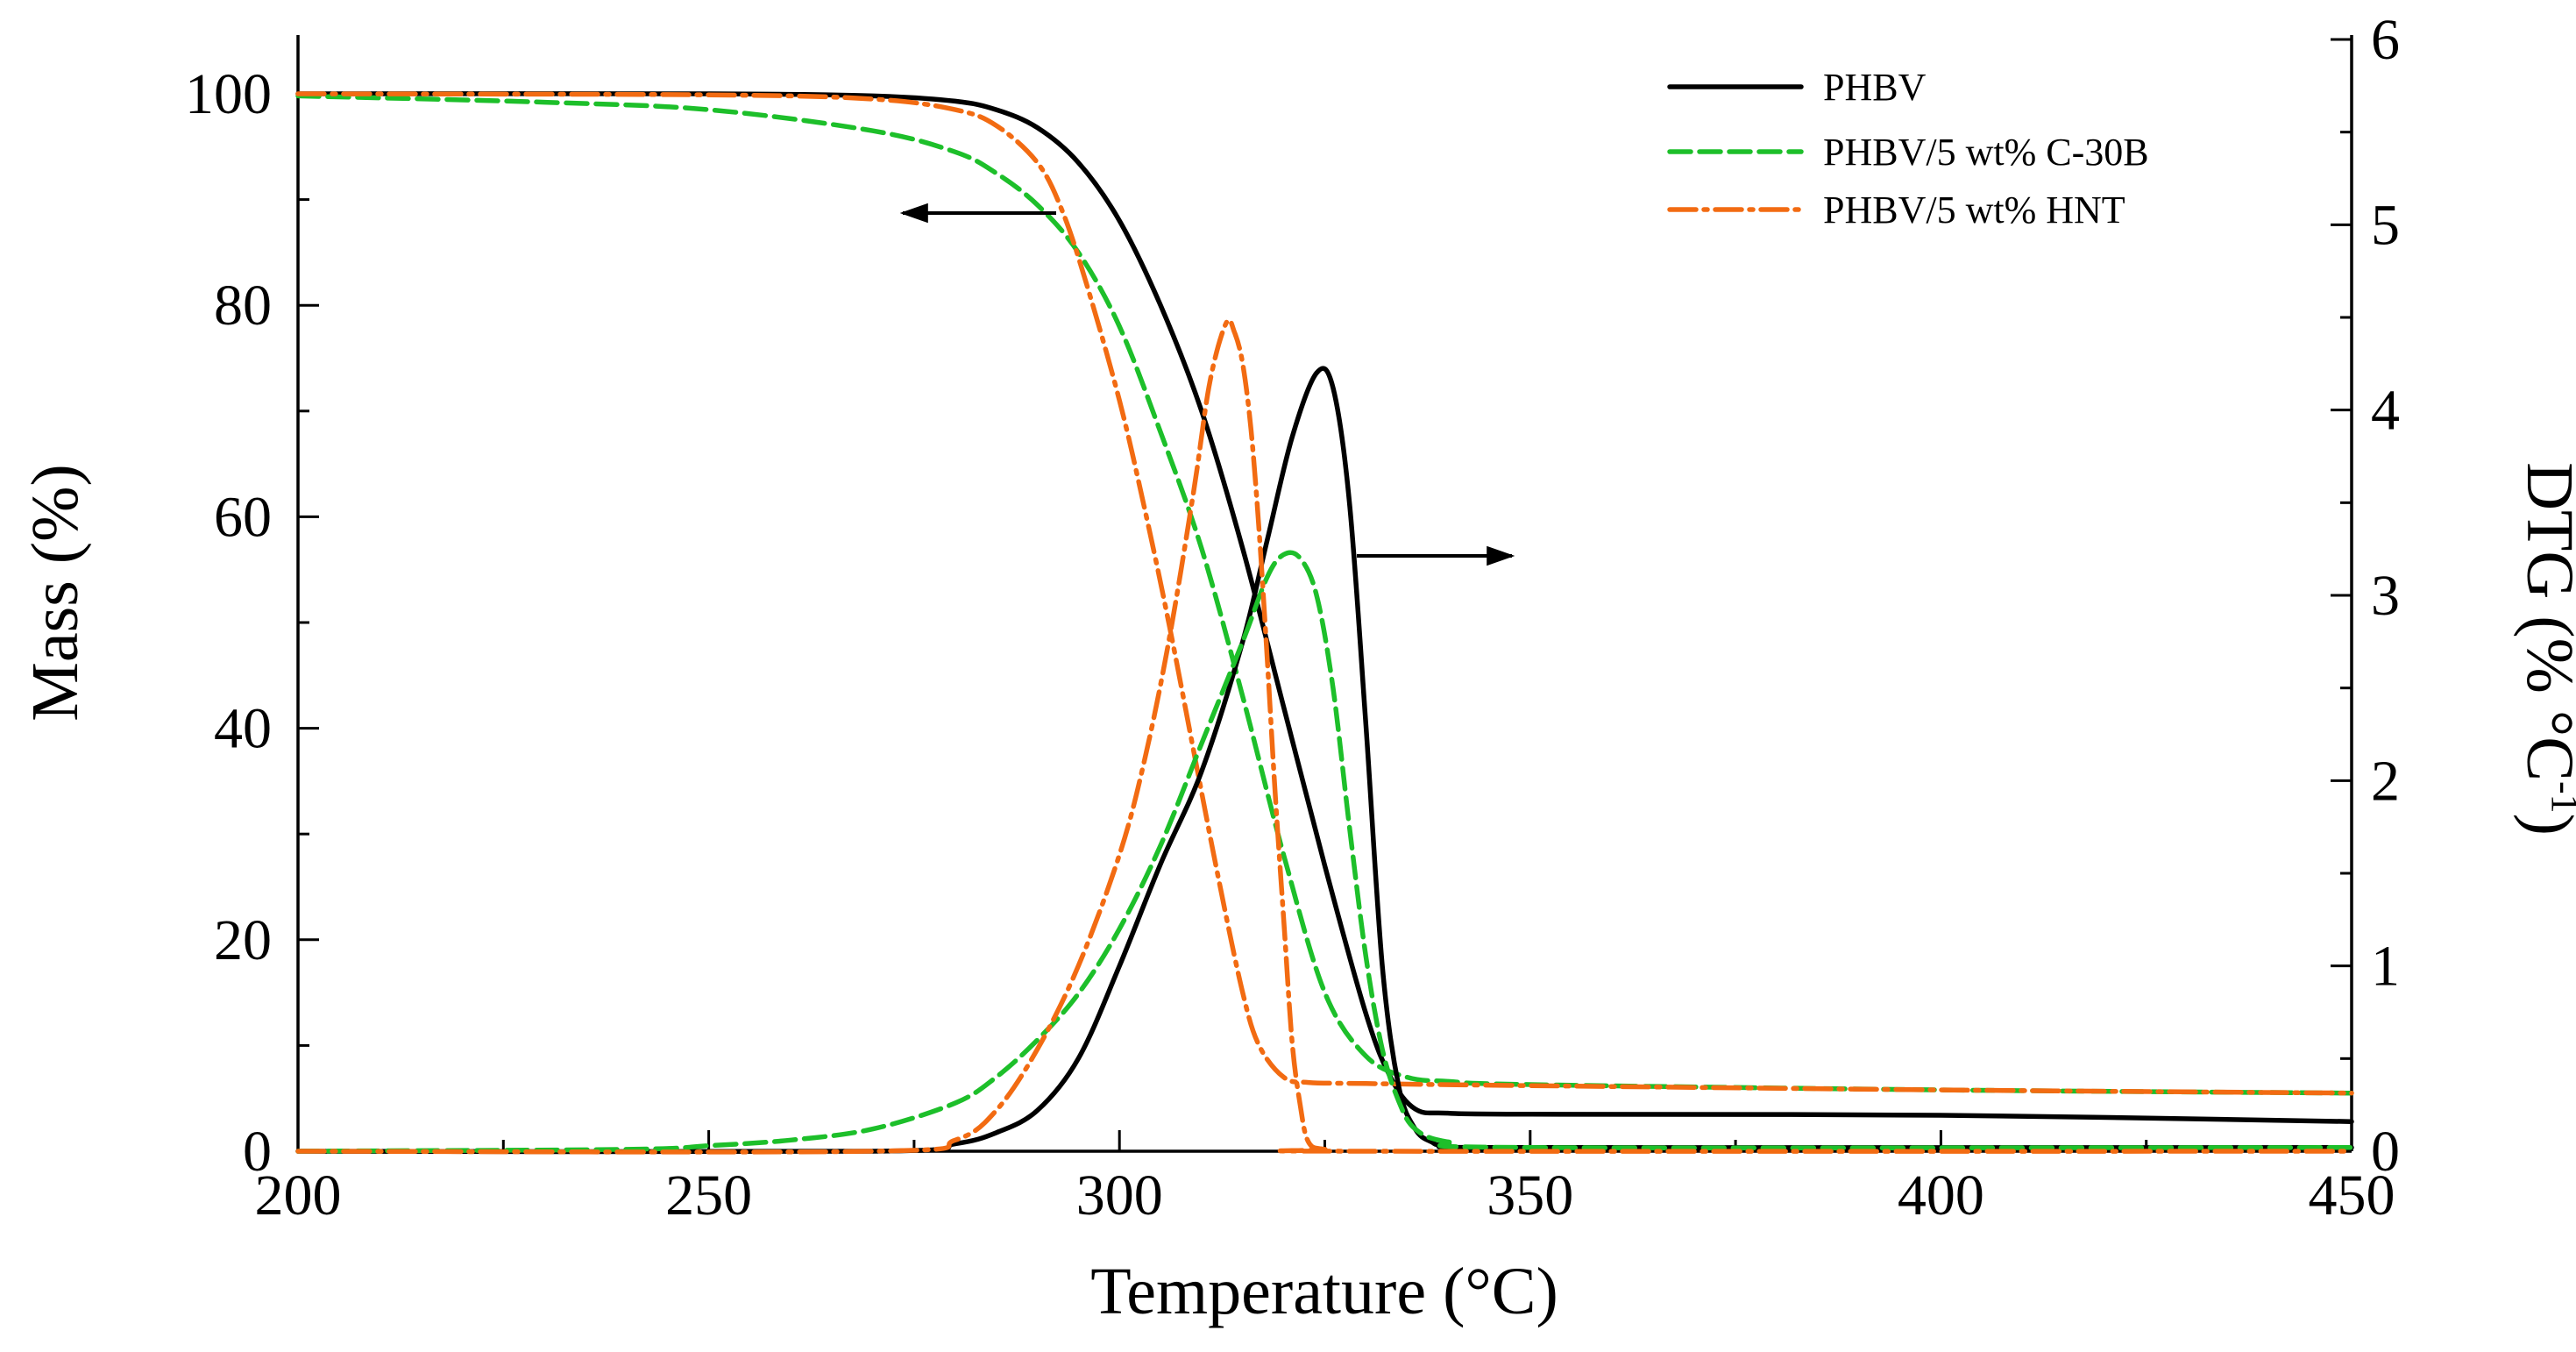  Describe the element at coordinates (2385, 967) in the screenshot. I see `right-y-tick-label: 1` at that location.